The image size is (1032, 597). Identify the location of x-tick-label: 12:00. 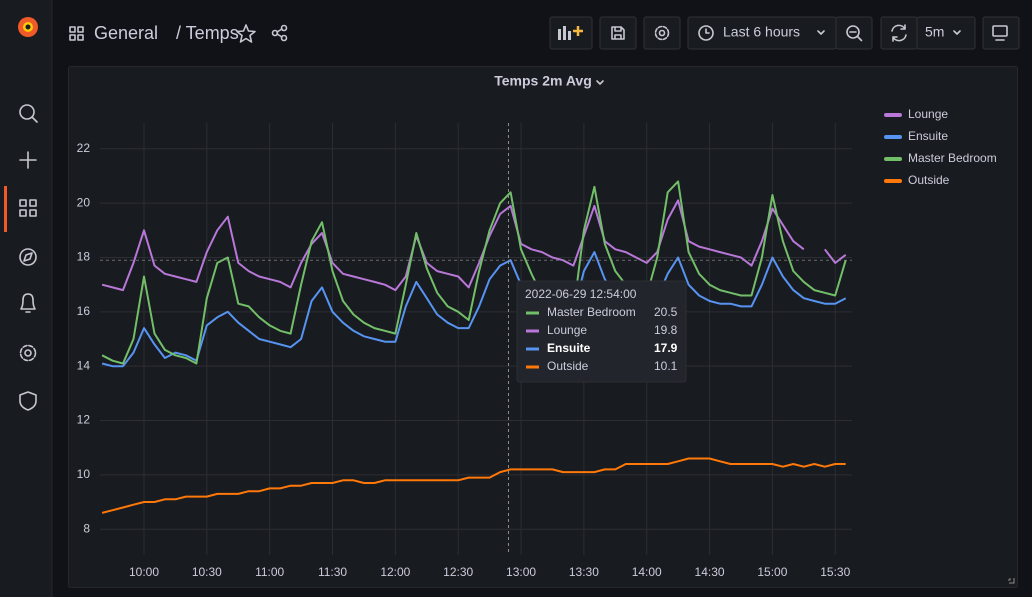
(395, 572).